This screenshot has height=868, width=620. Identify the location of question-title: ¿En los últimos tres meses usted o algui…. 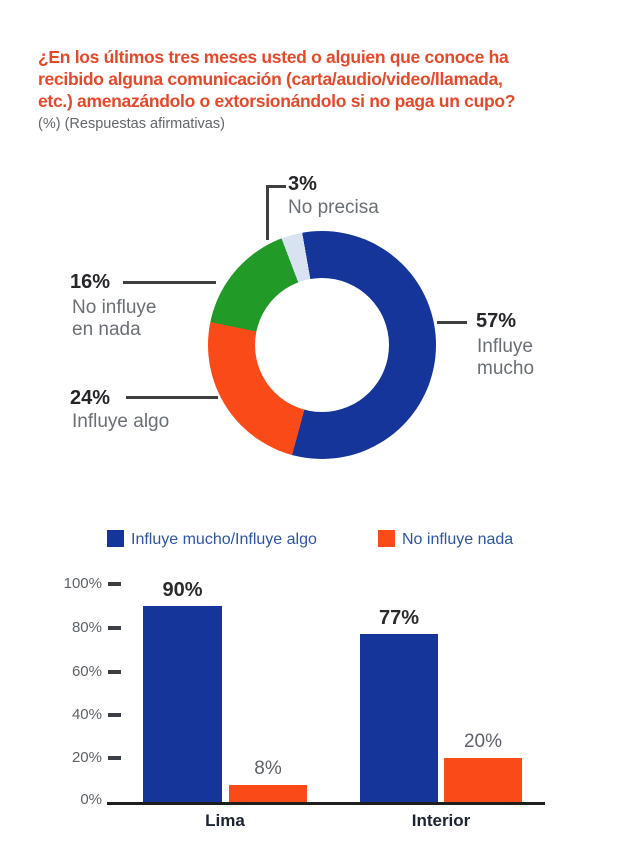
(277, 79).